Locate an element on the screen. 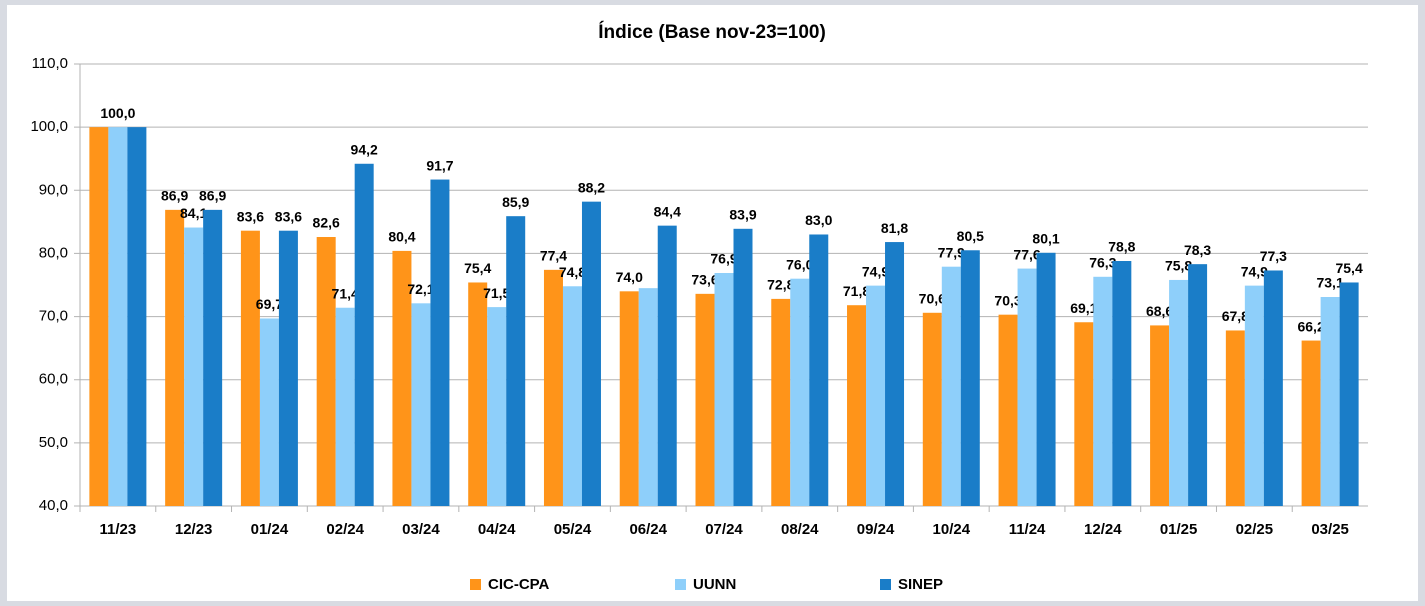 The image size is (1425, 606). value-label: 83,0 is located at coordinates (818, 220).